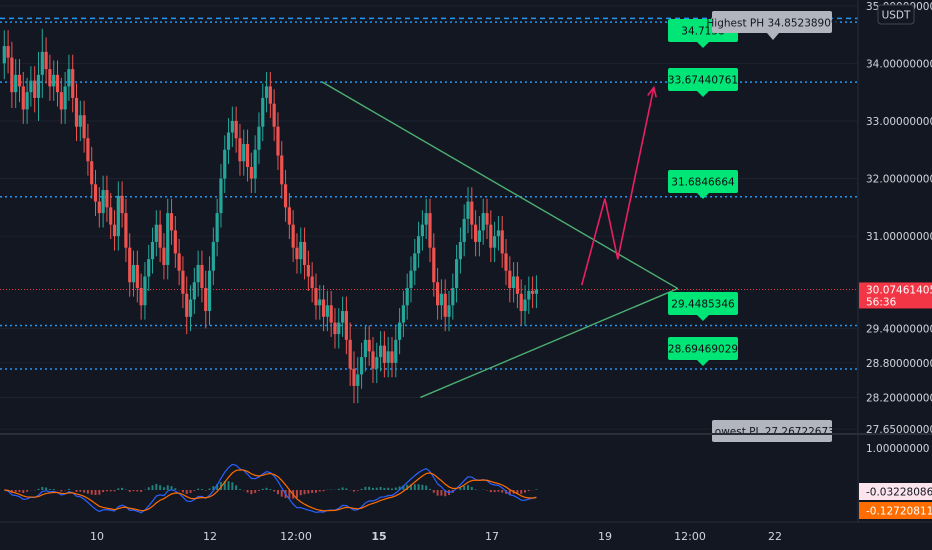 The width and height of the screenshot is (932, 550). What do you see at coordinates (703, 94) in the screenshot?
I see `level-tag-2-pointer` at bounding box center [703, 94].